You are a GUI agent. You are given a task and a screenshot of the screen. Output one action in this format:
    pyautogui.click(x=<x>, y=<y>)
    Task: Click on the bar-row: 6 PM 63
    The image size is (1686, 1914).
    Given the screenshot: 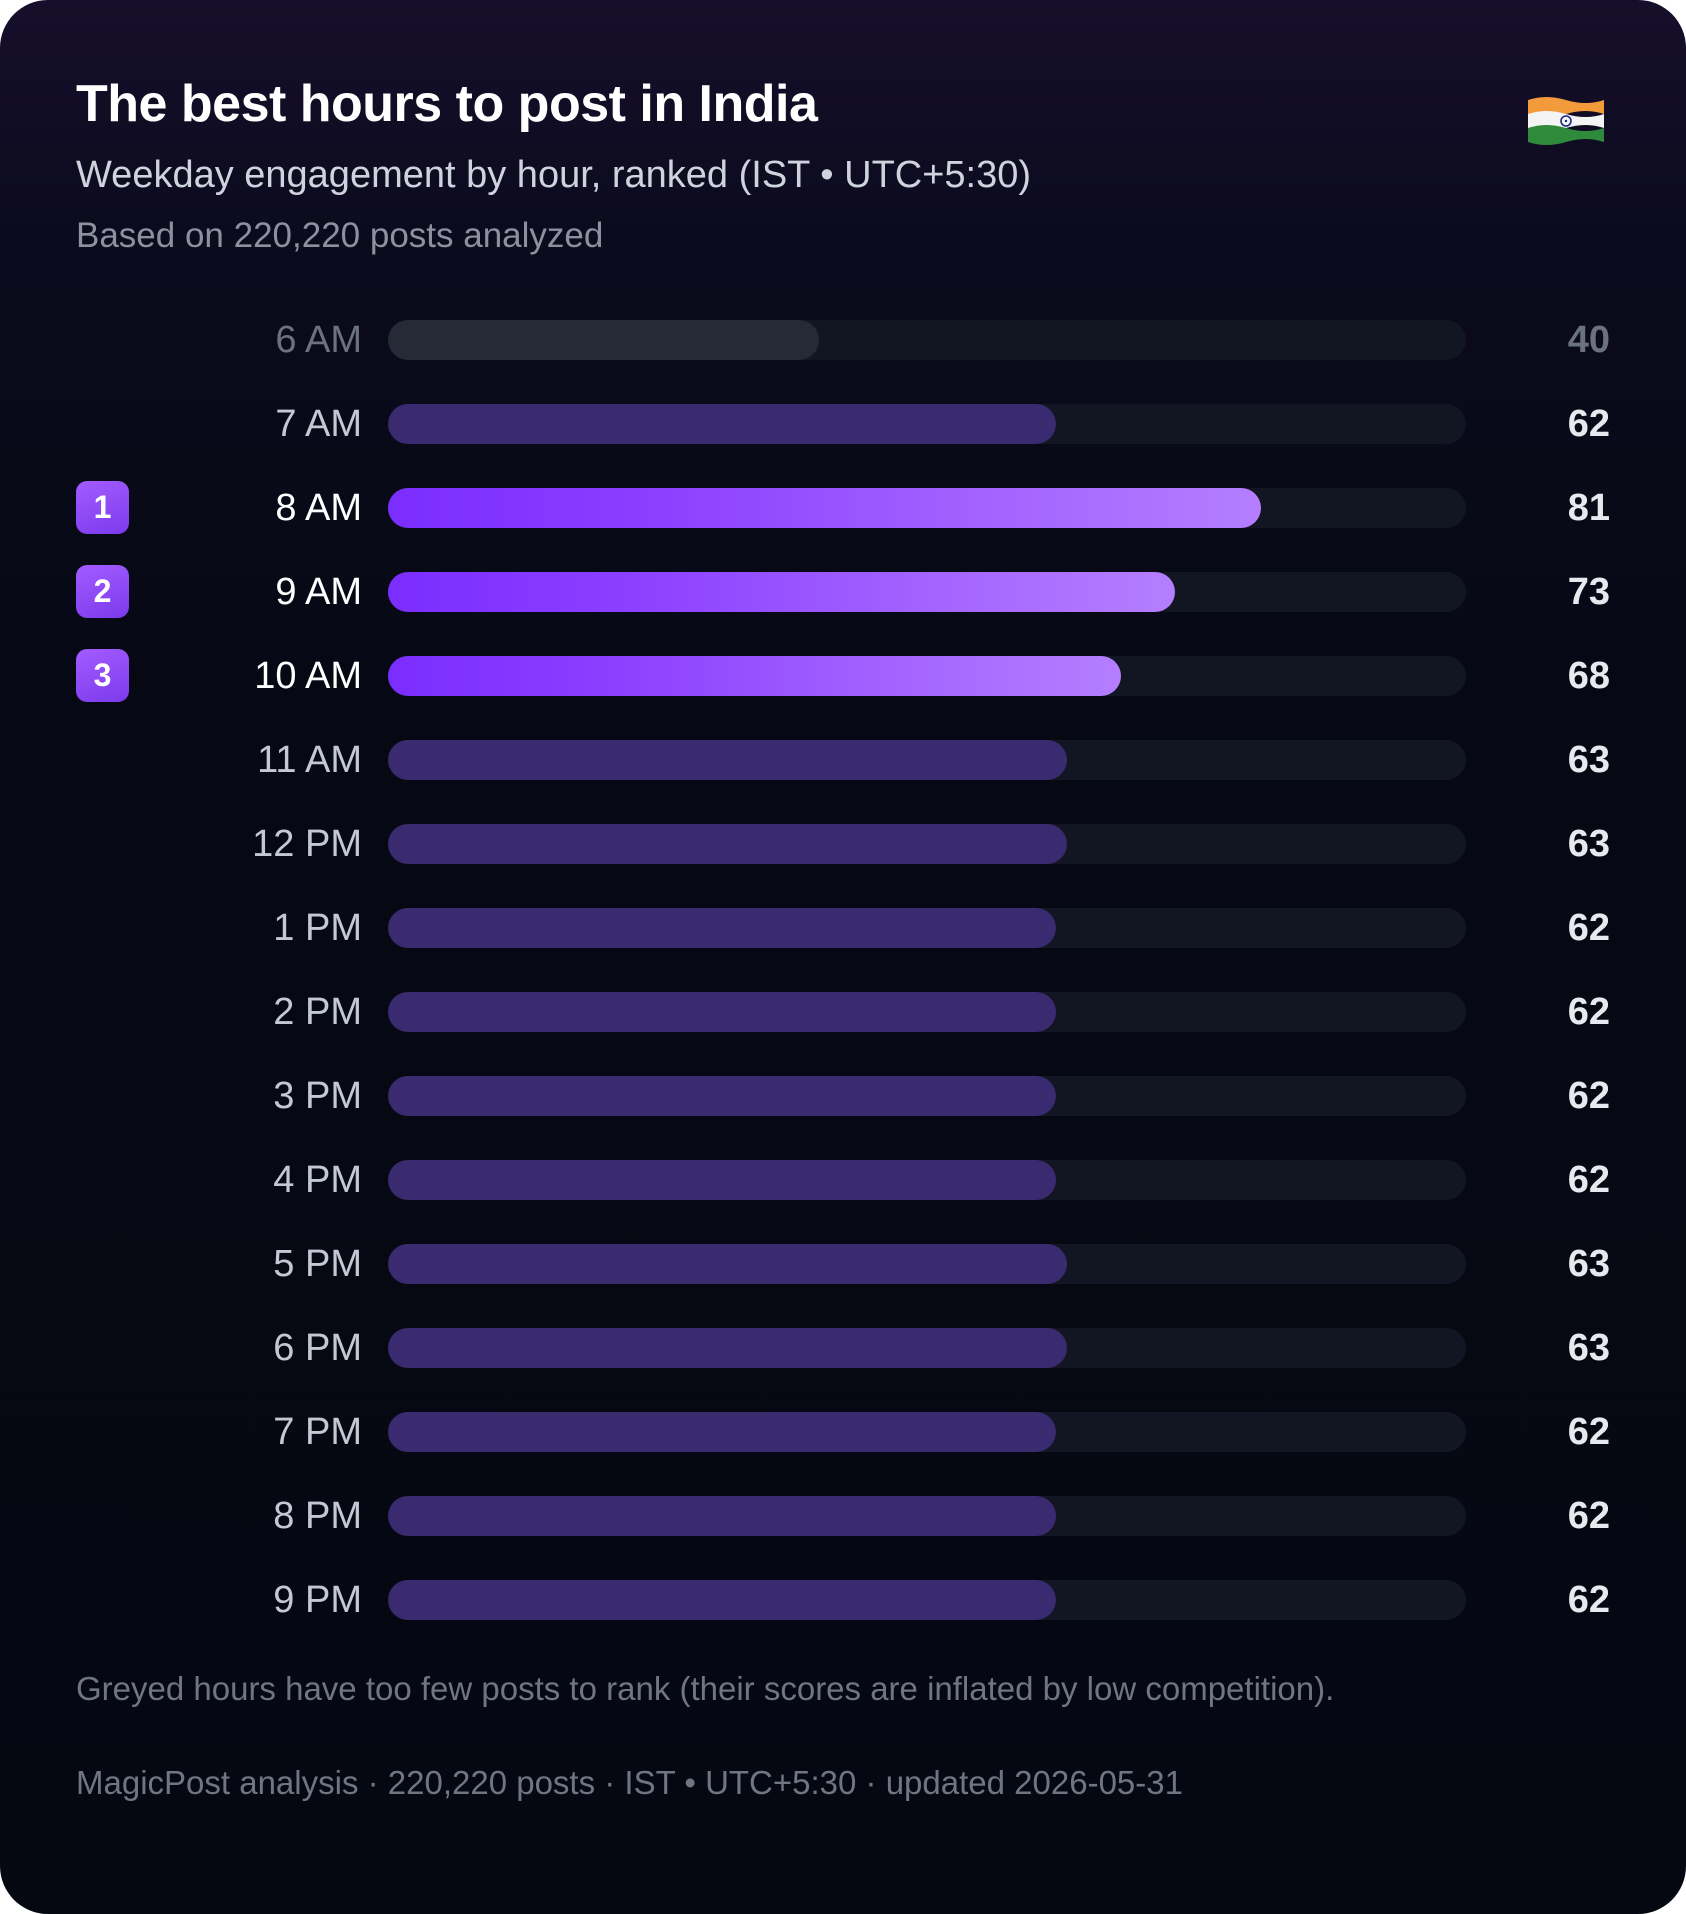 What is the action you would take?
    pyautogui.click(x=843, y=1348)
    